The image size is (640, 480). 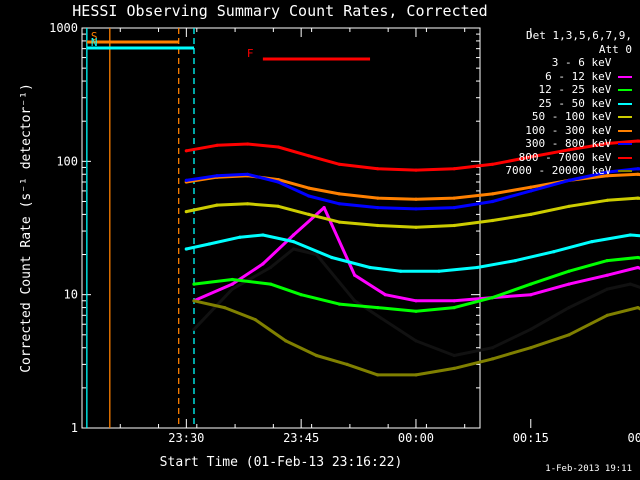 What do you see at coordinates (63, 28) in the screenshot?
I see `y-tick-label-3: 1000` at bounding box center [63, 28].